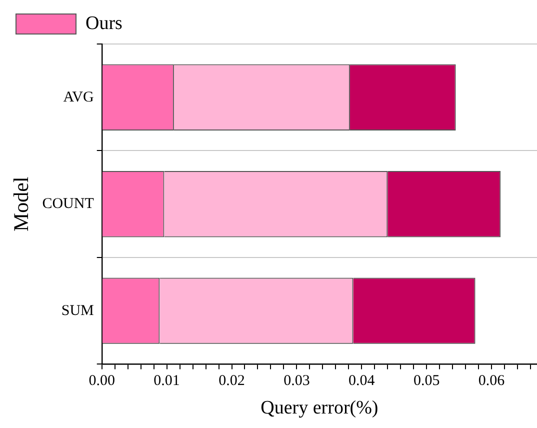 Image resolution: width=537 pixels, height=428 pixels. Describe the element at coordinates (231, 381) in the screenshot. I see `x-tick-label: 0.02` at that location.